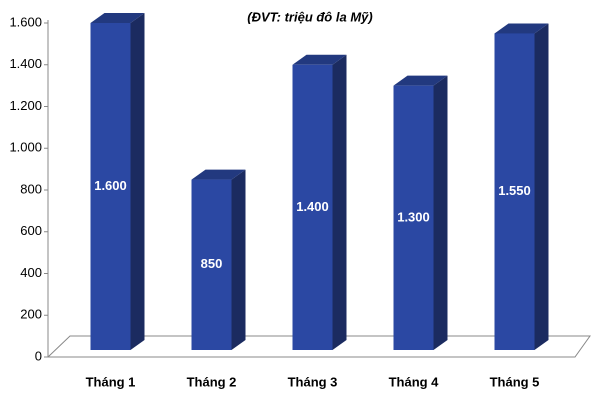 The image size is (600, 400). What do you see at coordinates (309, 16) in the screenshot?
I see `chart-title: (ĐVT: triệu đô la Mỹ)` at bounding box center [309, 16].